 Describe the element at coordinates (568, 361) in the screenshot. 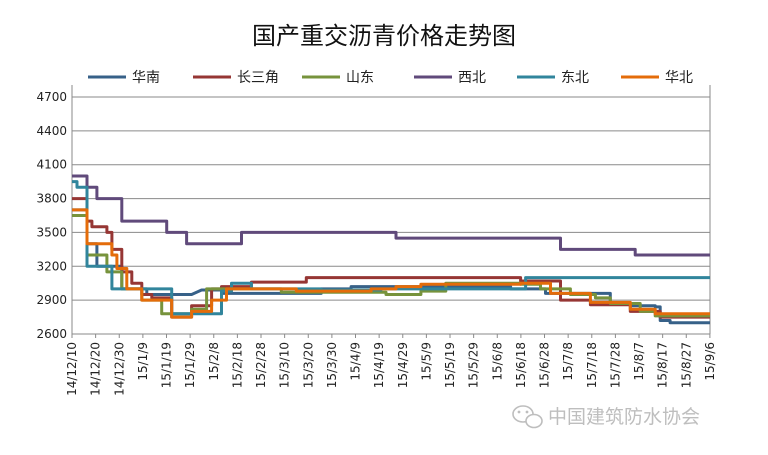

I see `x-tick-label: 15/7/8` at that location.